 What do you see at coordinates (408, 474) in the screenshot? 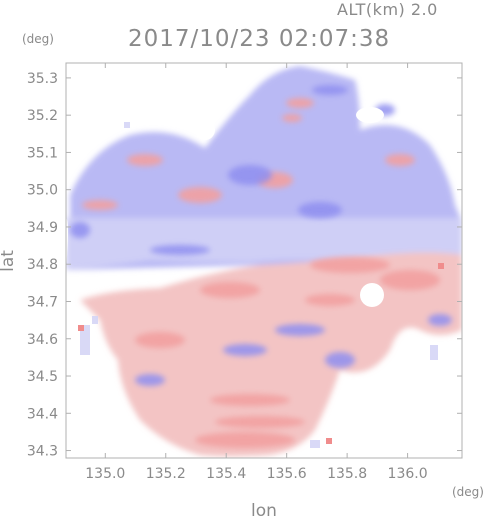
I see `x-tick-label: 136.0` at bounding box center [408, 474].